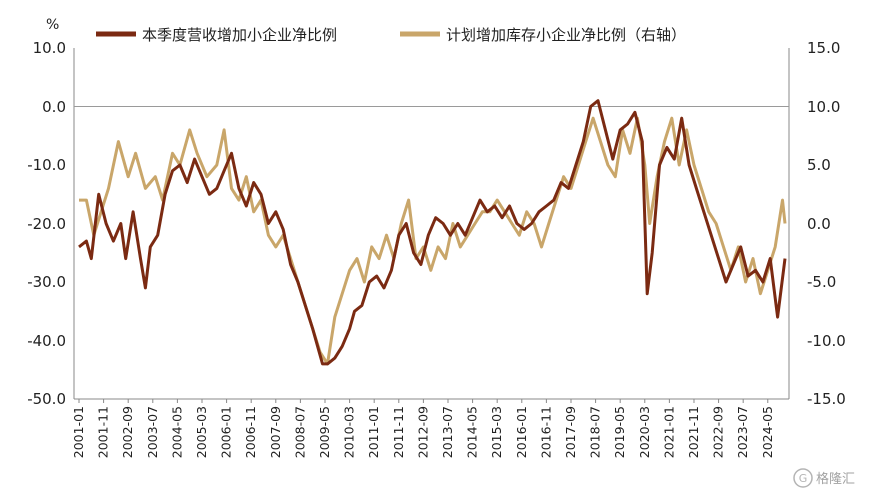 The height and width of the screenshot is (496, 869). What do you see at coordinates (718, 432) in the screenshot?
I see `x-tick-label: 2022-09` at bounding box center [718, 432].